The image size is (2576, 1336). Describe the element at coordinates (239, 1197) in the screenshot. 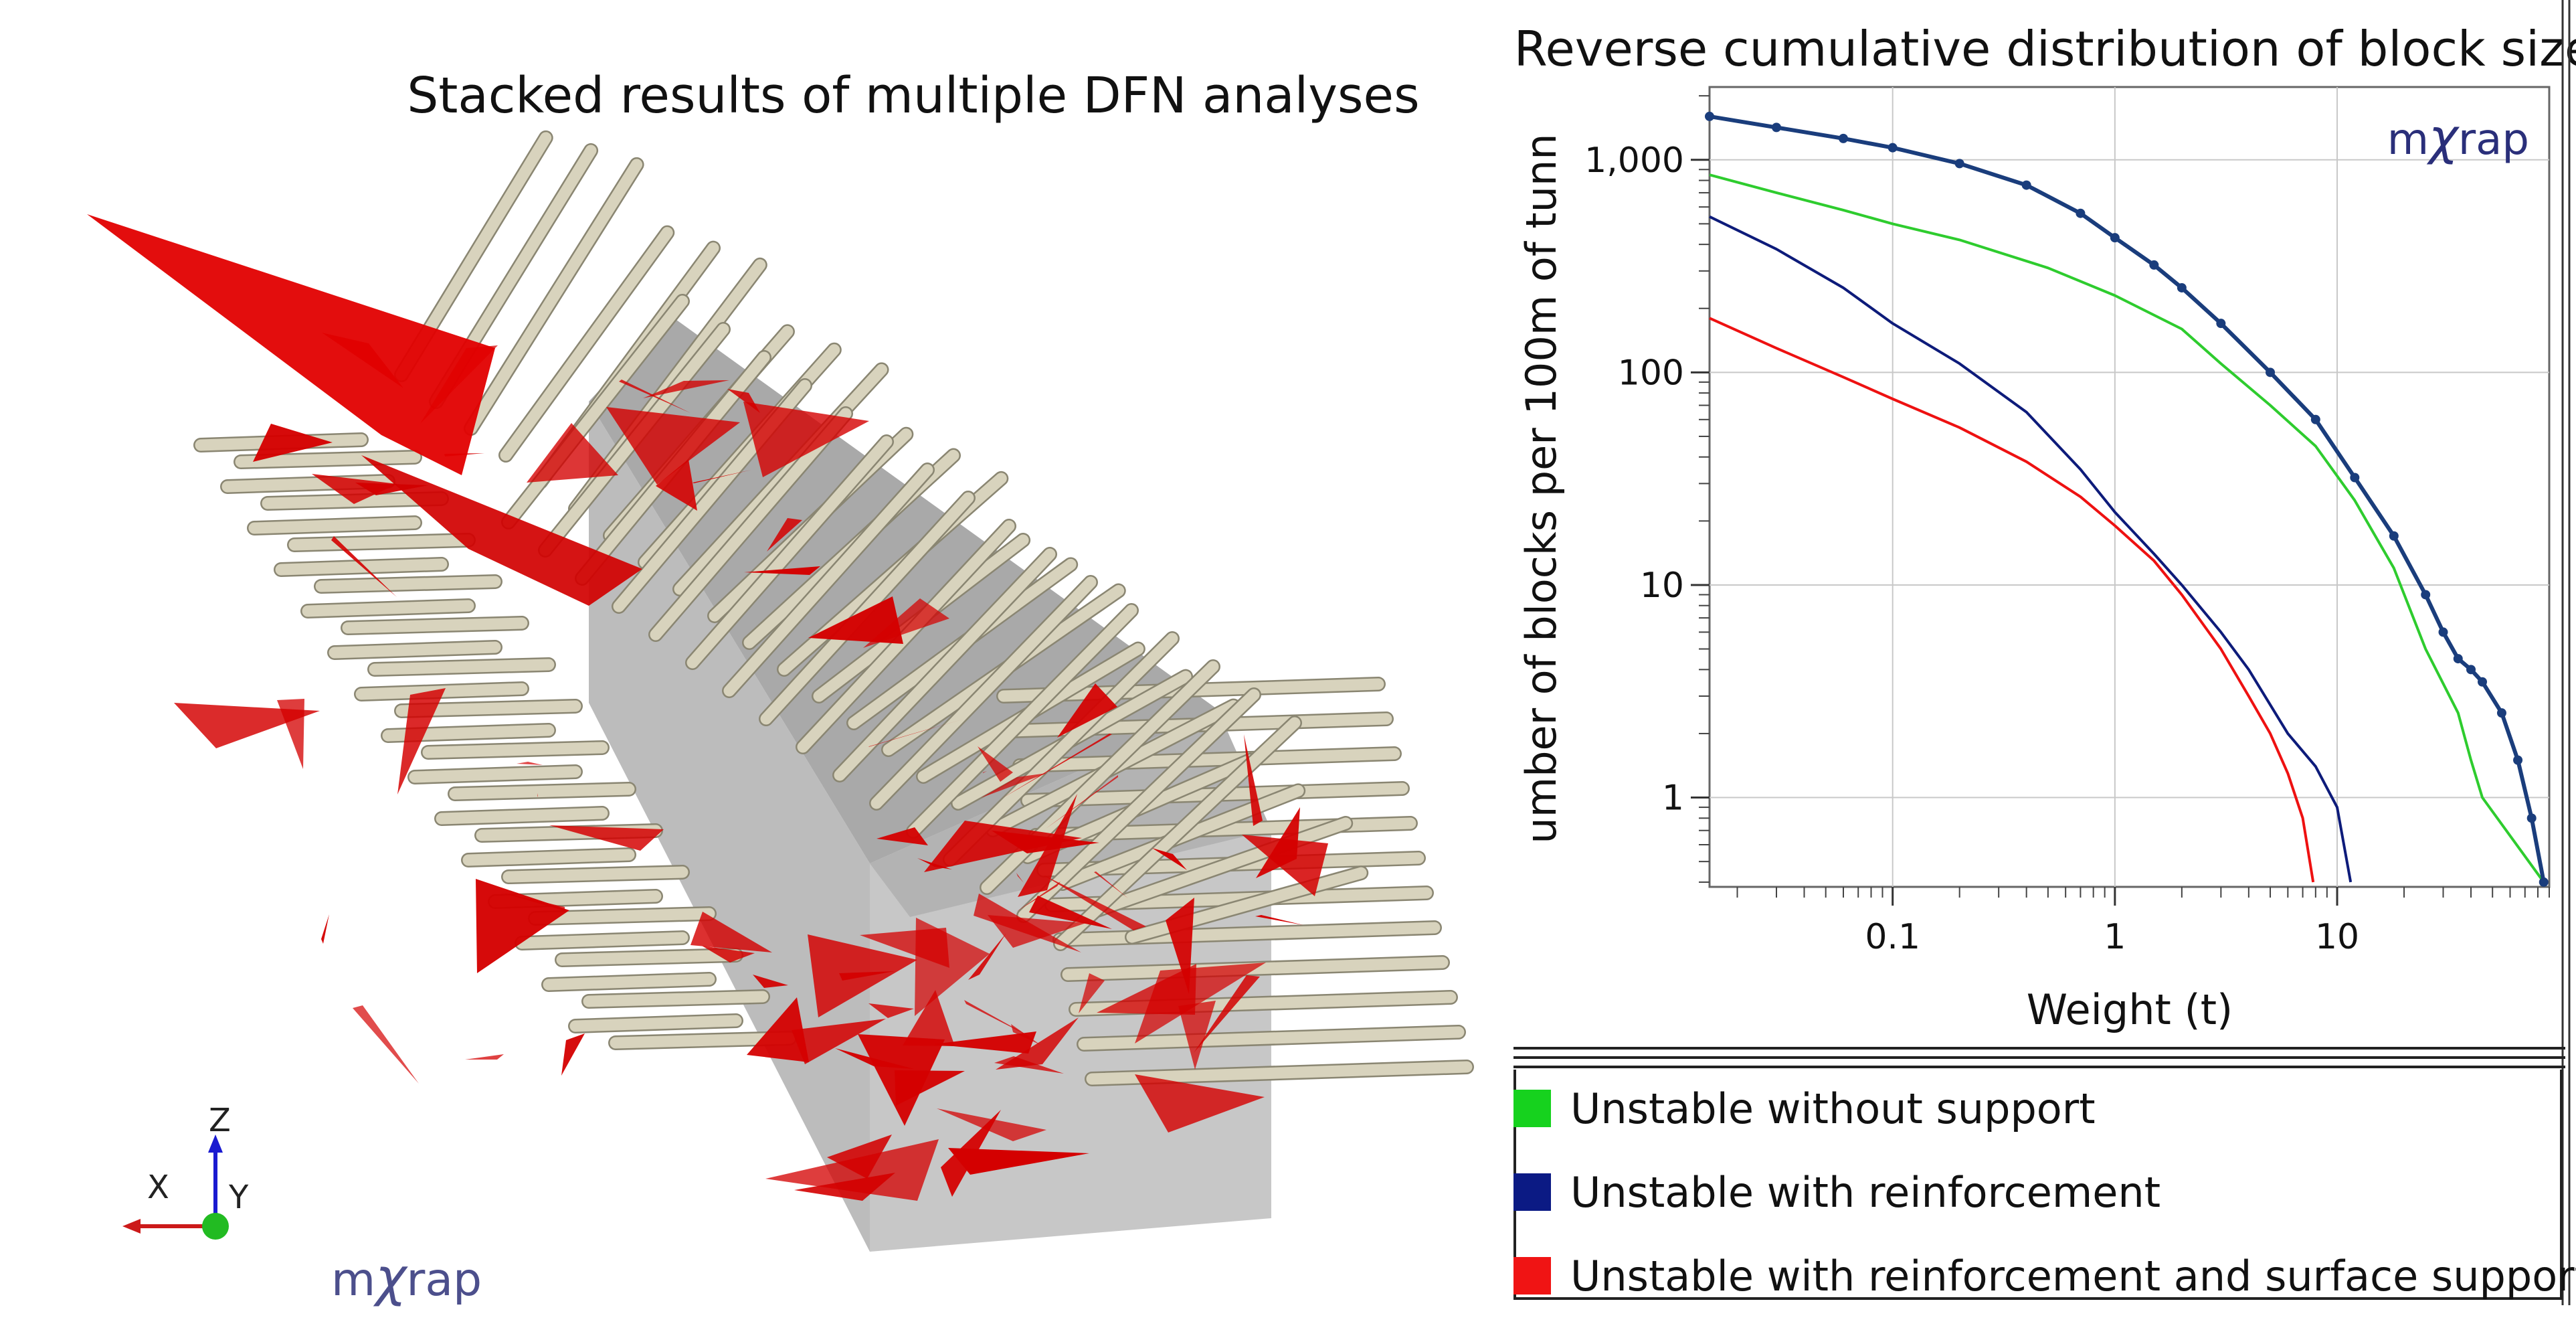

I see `y-axis-label: Y` at that location.